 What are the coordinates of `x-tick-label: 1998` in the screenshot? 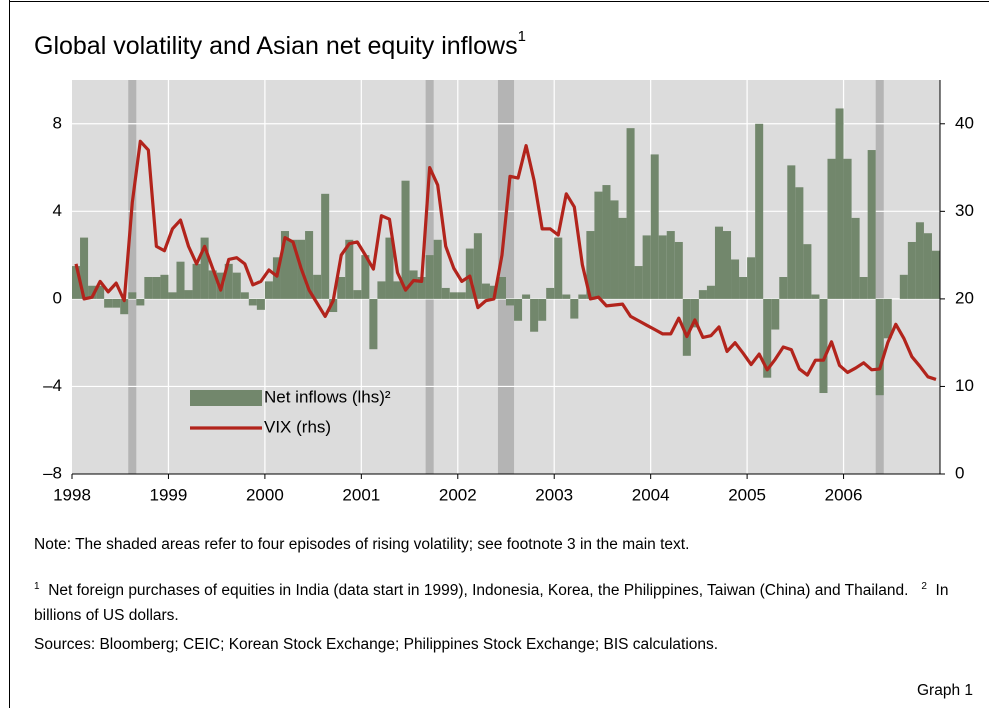 It's located at (72, 494).